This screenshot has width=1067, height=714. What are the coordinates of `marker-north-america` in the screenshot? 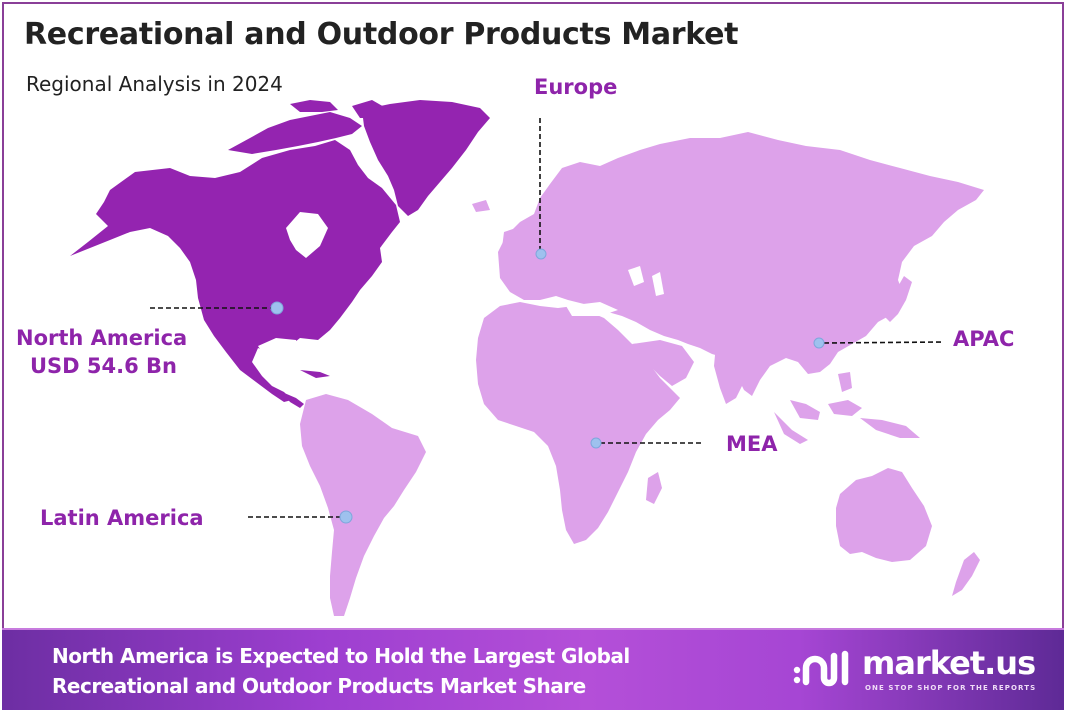 It's located at (277, 308).